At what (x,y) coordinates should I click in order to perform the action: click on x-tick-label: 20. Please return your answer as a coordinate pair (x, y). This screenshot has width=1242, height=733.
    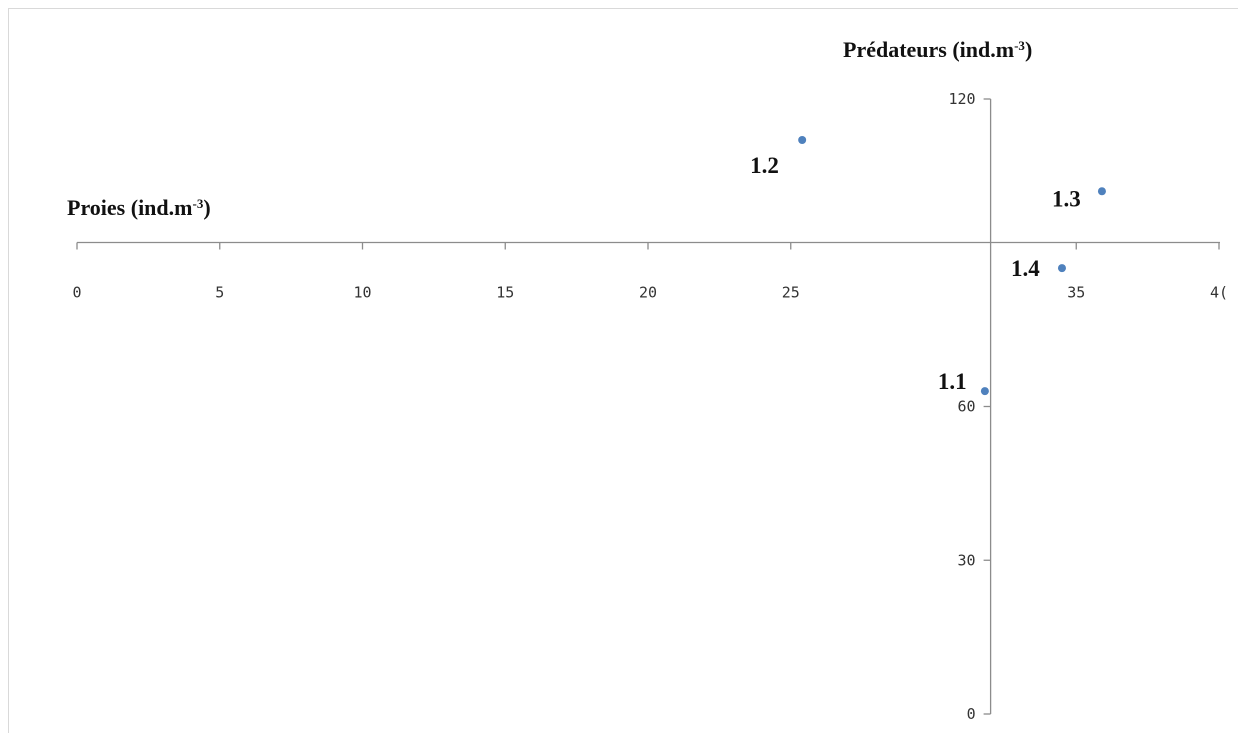
    Looking at the image, I should click on (648, 293).